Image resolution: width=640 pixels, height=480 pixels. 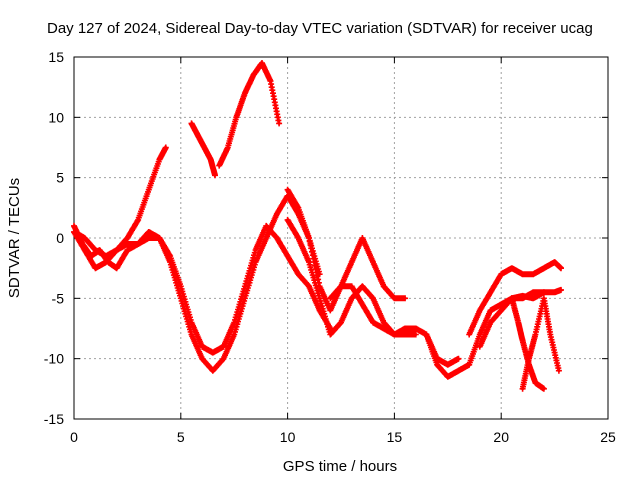 What do you see at coordinates (340, 466) in the screenshot?
I see `x-axis-label: GPS time / hours` at bounding box center [340, 466].